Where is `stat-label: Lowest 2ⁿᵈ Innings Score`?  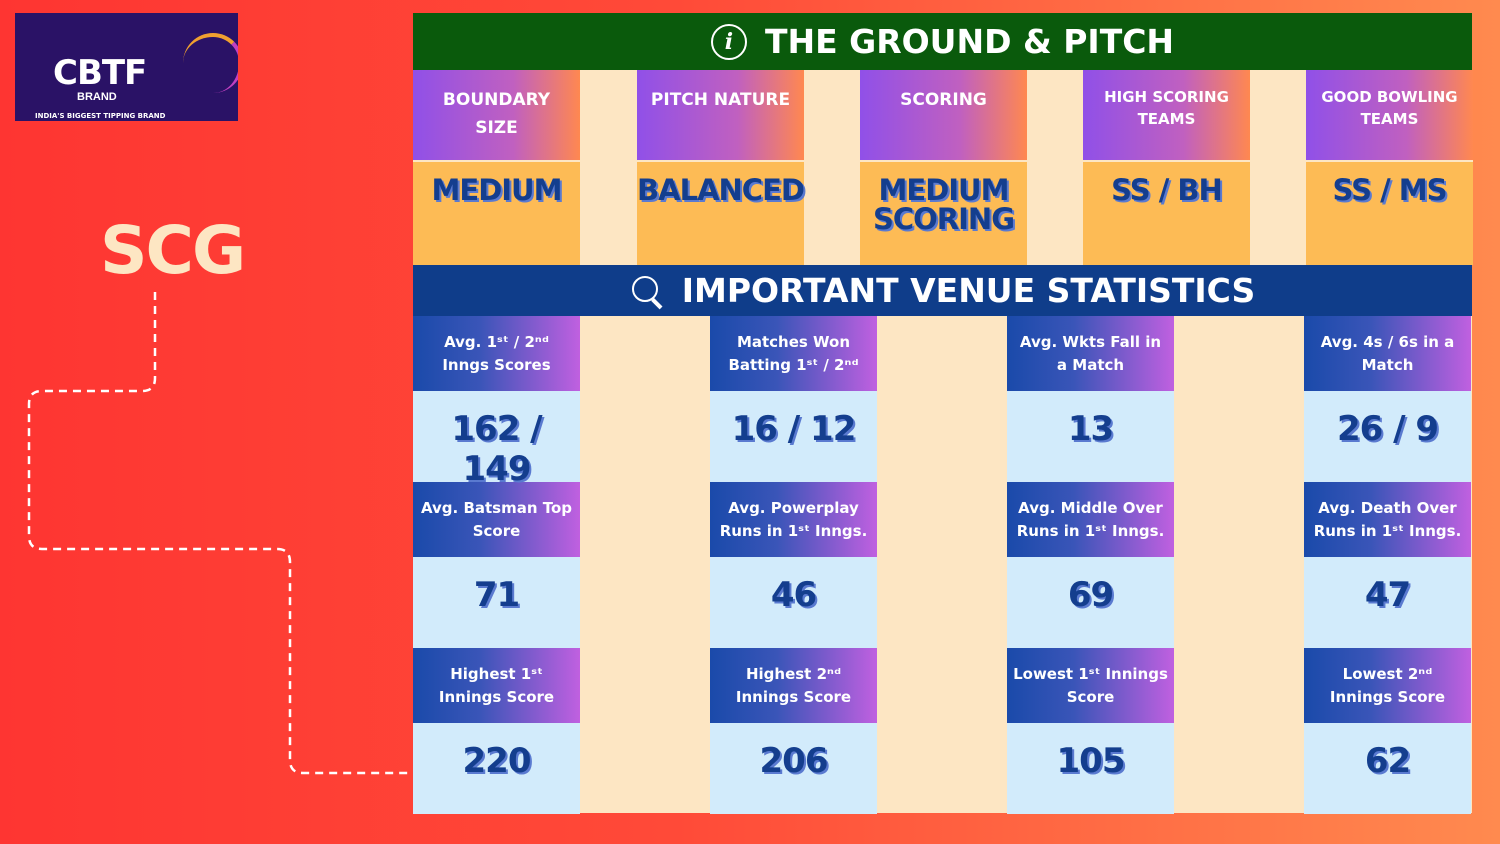
stat-label: Lowest 2ⁿᵈ Innings Score is located at coordinates (1387, 685).